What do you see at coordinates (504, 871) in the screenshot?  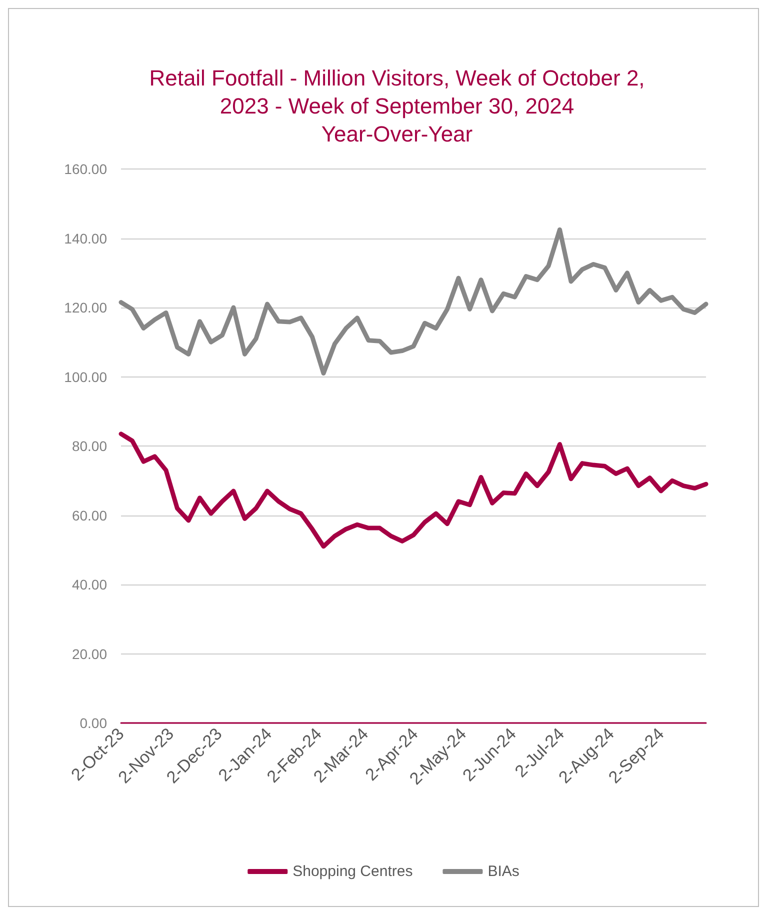 I see `legend-label: BIAs` at bounding box center [504, 871].